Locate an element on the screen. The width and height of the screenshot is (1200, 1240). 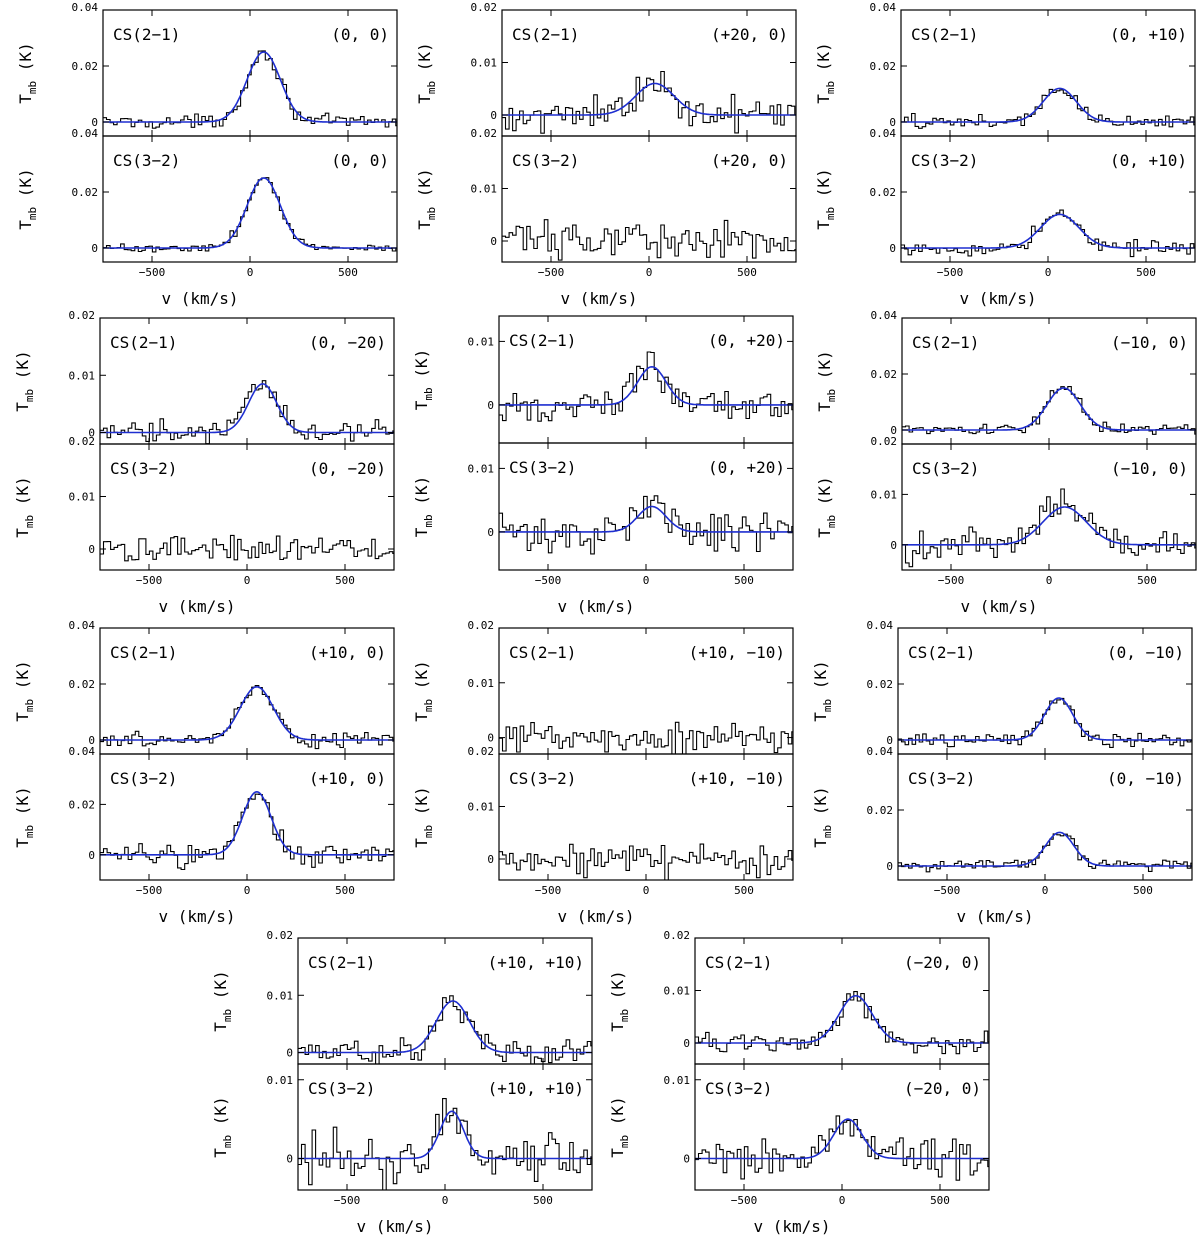
panel-cs32: −500 0 500 0 0.02 0.04 CS(3−2) (+10, 0) Tmb (K) is located at coordinates (204, 821).